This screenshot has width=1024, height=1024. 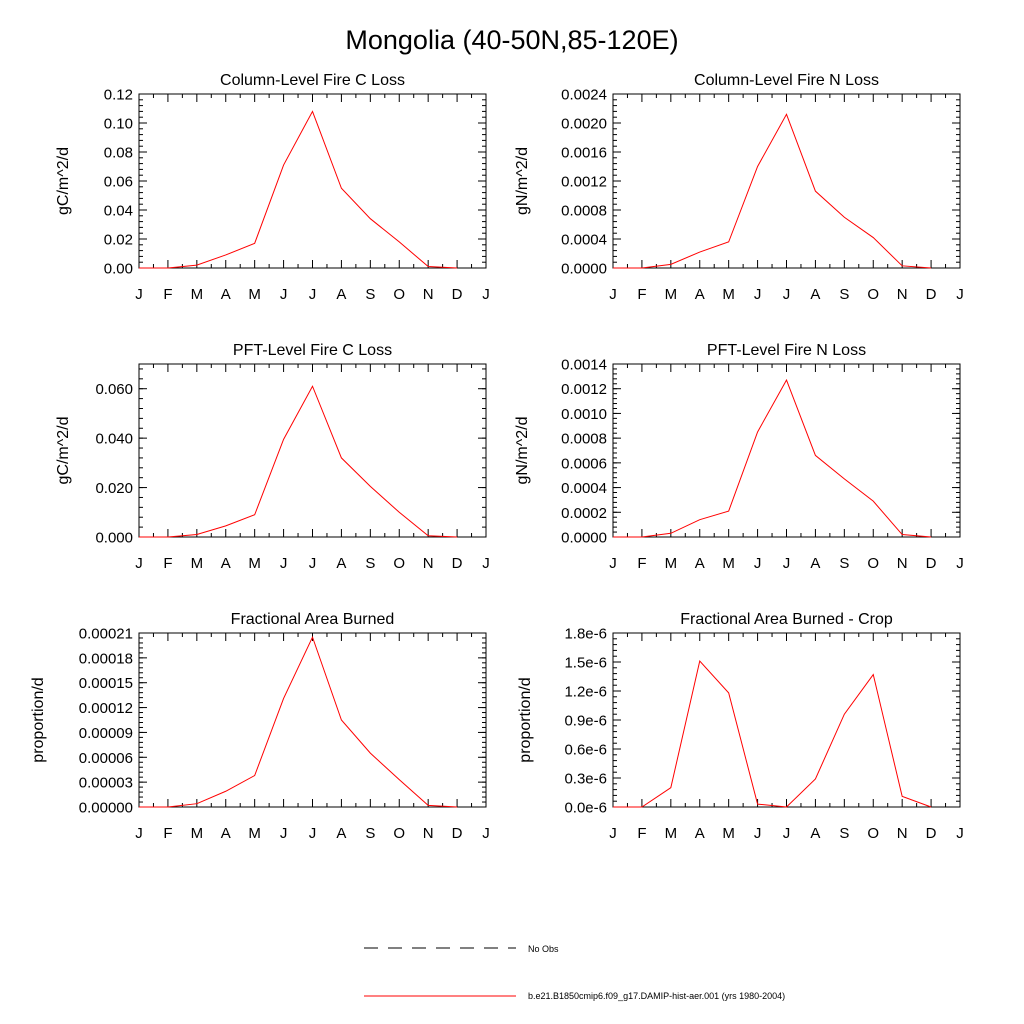 I want to click on y-tick-label: 0.0008, so click(x=584, y=211).